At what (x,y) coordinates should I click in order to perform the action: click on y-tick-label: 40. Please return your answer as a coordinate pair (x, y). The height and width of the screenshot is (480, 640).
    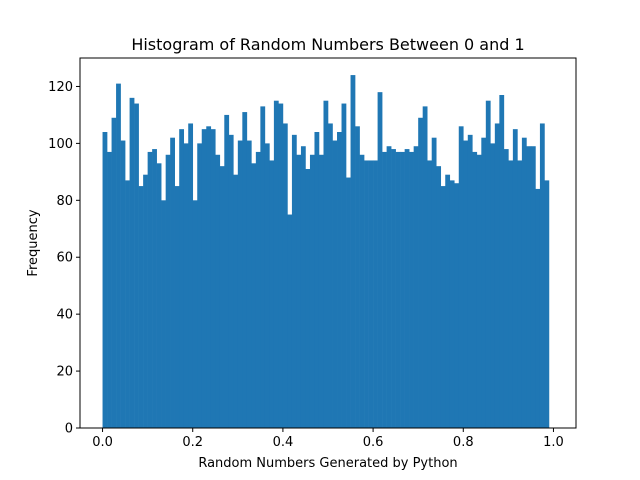
    Looking at the image, I should click on (64, 315).